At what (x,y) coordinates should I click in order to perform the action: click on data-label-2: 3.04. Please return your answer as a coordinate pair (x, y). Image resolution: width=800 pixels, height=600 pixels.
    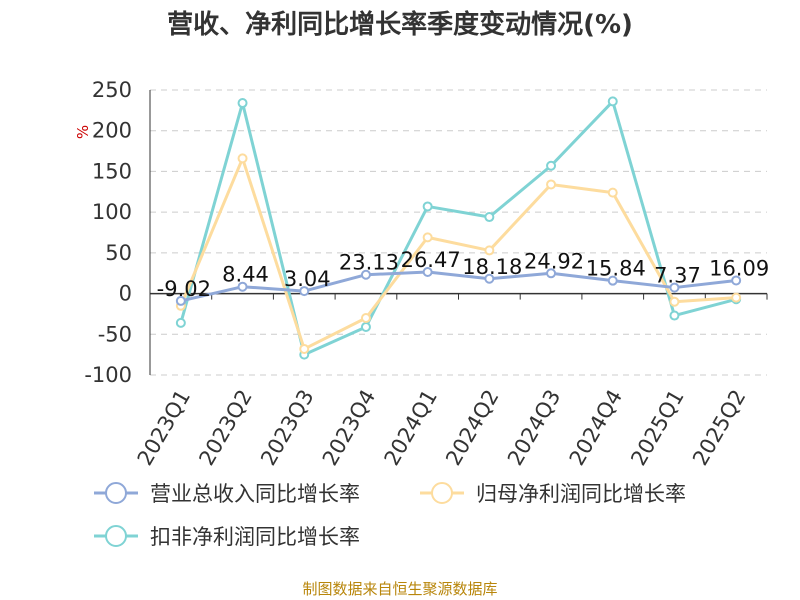
    Looking at the image, I should click on (307, 279).